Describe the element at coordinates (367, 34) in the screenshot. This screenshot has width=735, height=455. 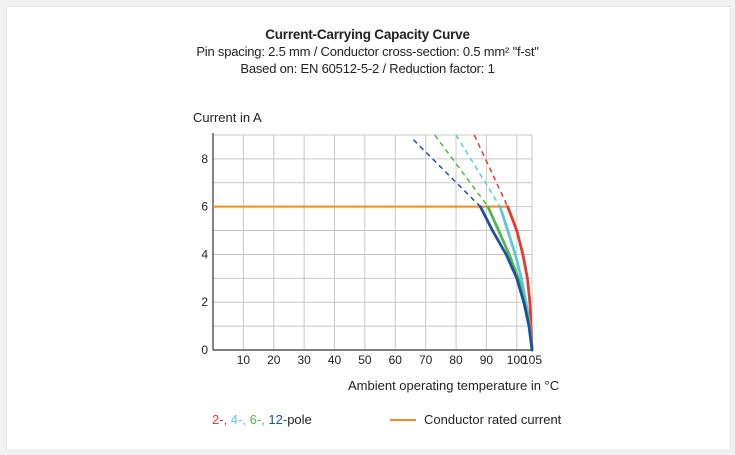
I see `chart-title: Current-Carrying Capacity Curve` at that location.